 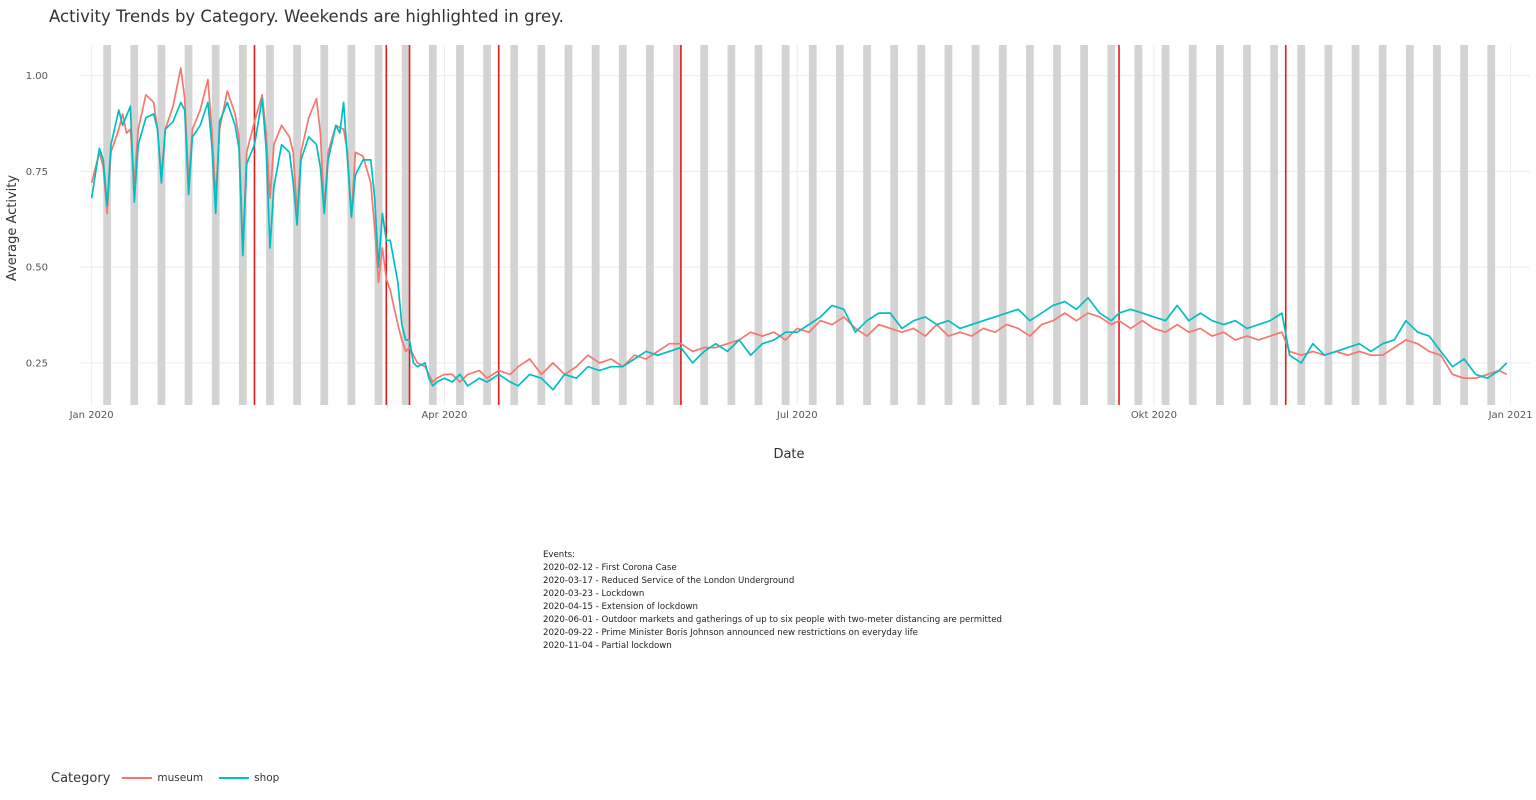 I want to click on x-tick-label: Jan 2020, so click(x=91, y=415).